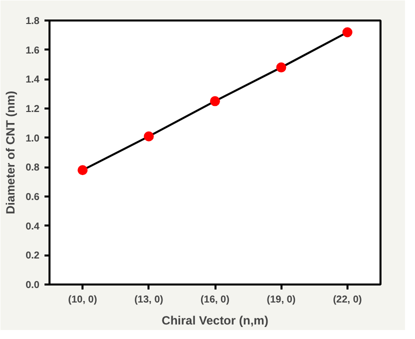 The width and height of the screenshot is (415, 339). What do you see at coordinates (33, 285) in the screenshot?
I see `y-tick-label: 0.0` at bounding box center [33, 285].